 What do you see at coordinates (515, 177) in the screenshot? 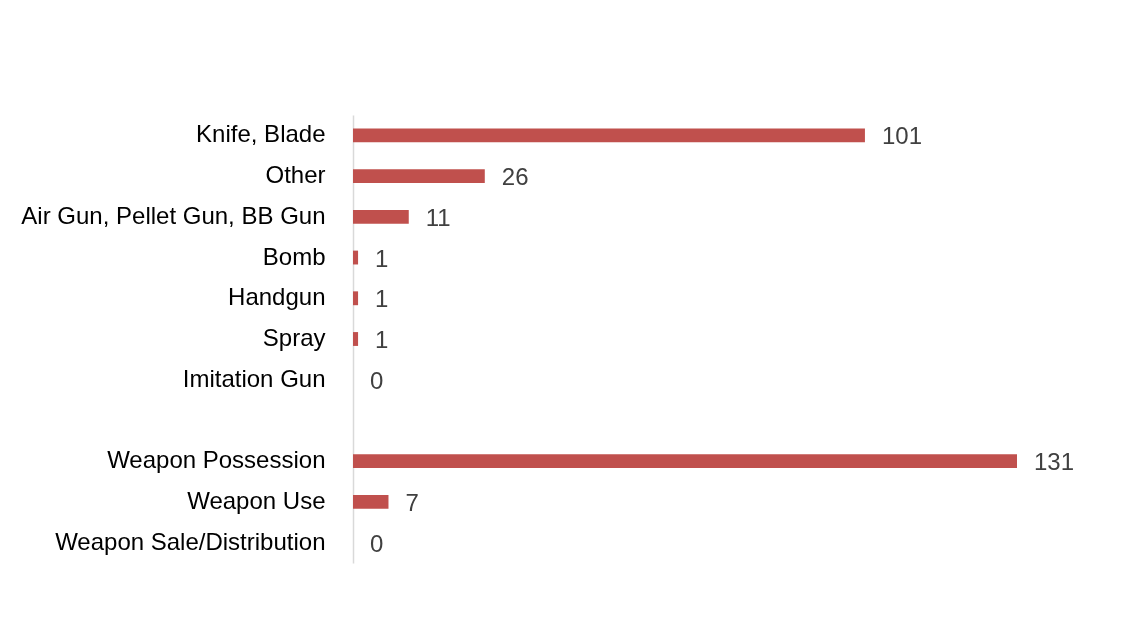
I see `data-label: 26` at bounding box center [515, 177].